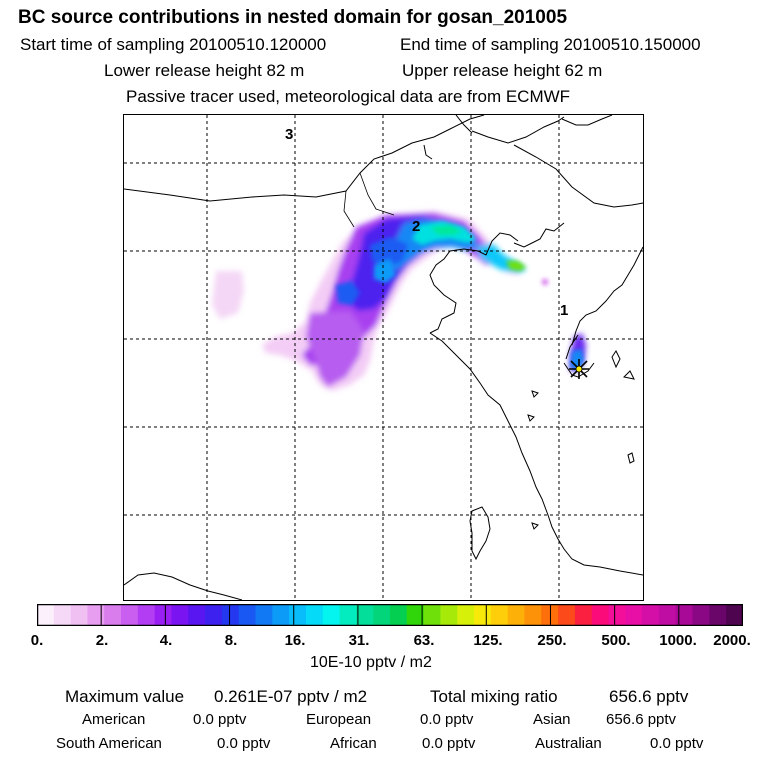 The image size is (768, 768). I want to click on region-name: American, so click(114, 719).